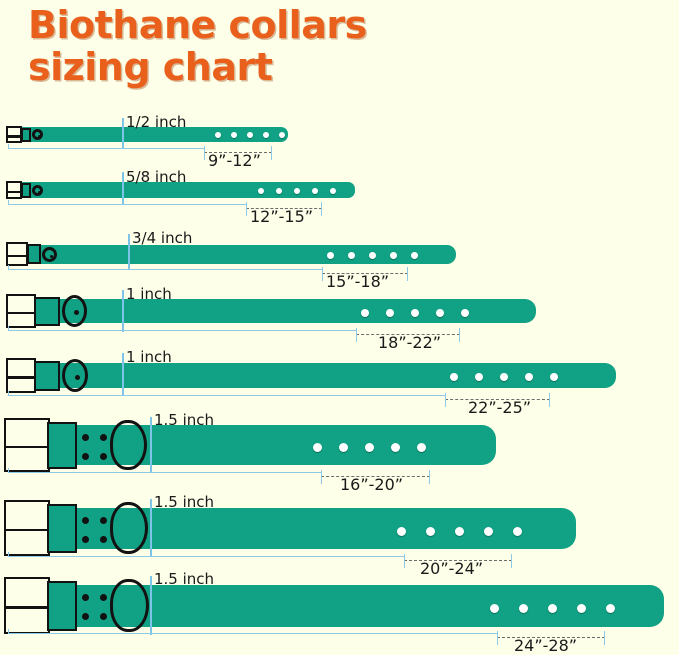 This screenshot has width=679, height=655. I want to click on size-range-label: 12”-15”, so click(282, 216).